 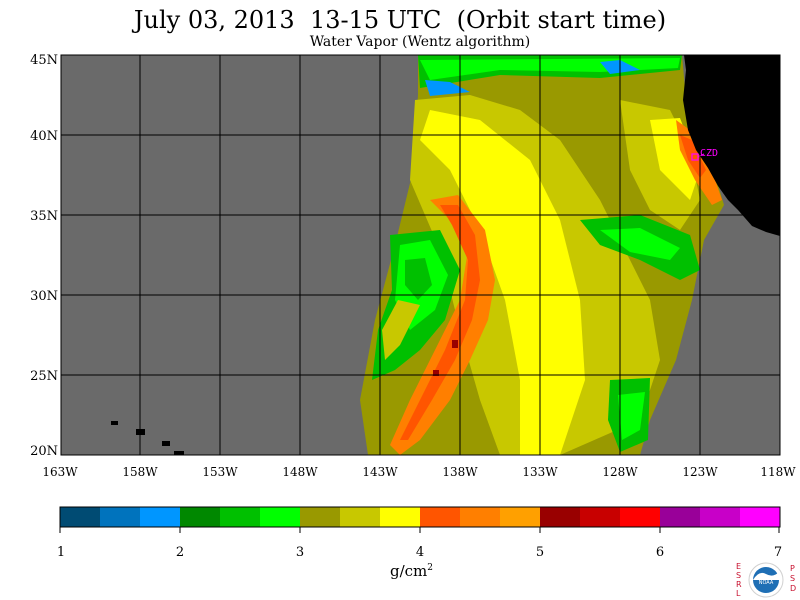 I want to click on lon-label-153w: 153W, so click(x=220, y=472).